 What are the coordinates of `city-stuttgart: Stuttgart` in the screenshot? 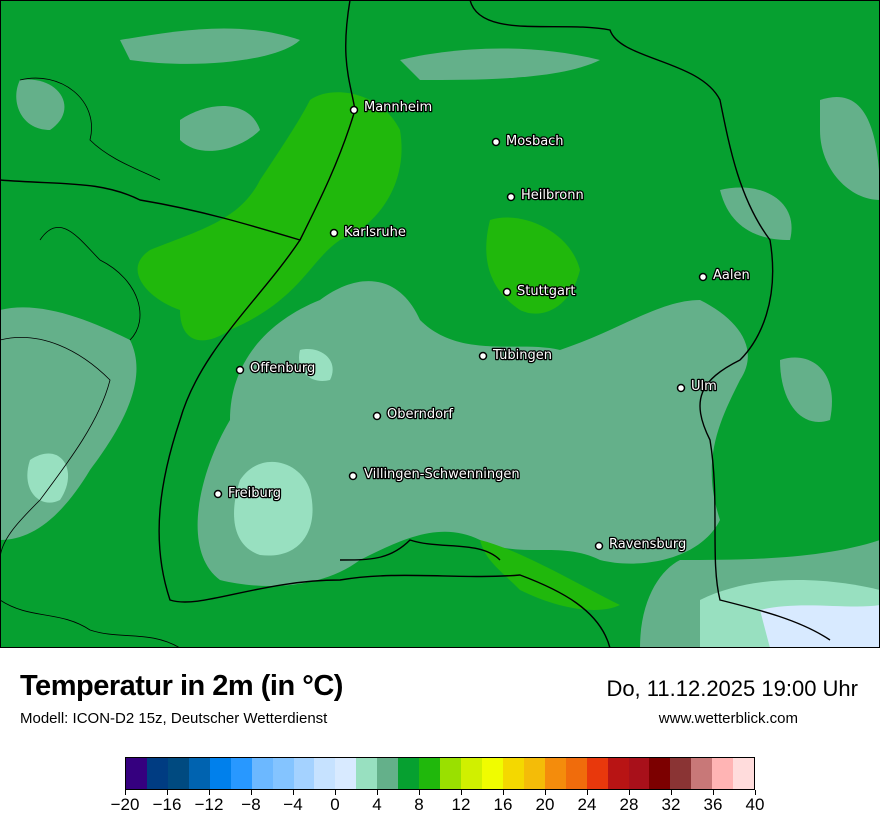 It's located at (539, 291).